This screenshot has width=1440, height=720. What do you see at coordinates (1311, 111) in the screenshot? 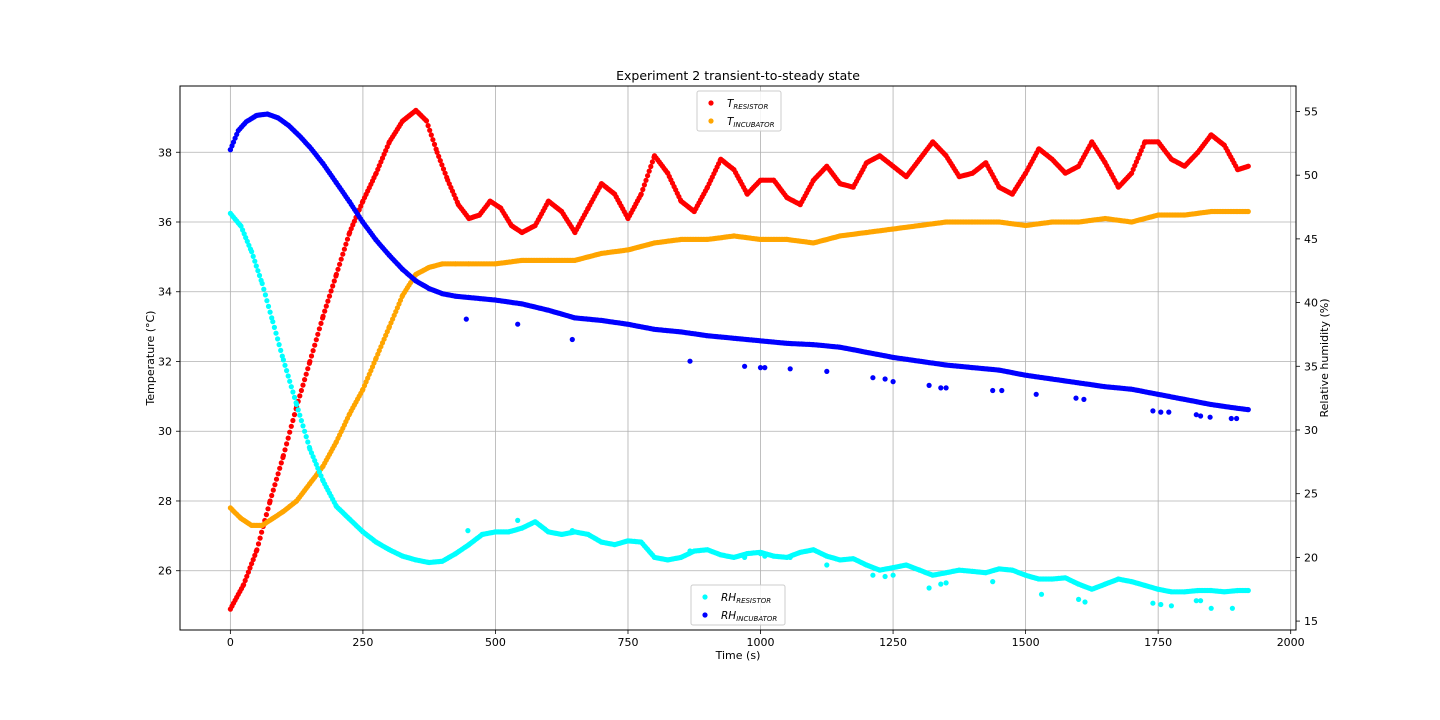
I see `y-right-tick-label: 55` at bounding box center [1311, 111].